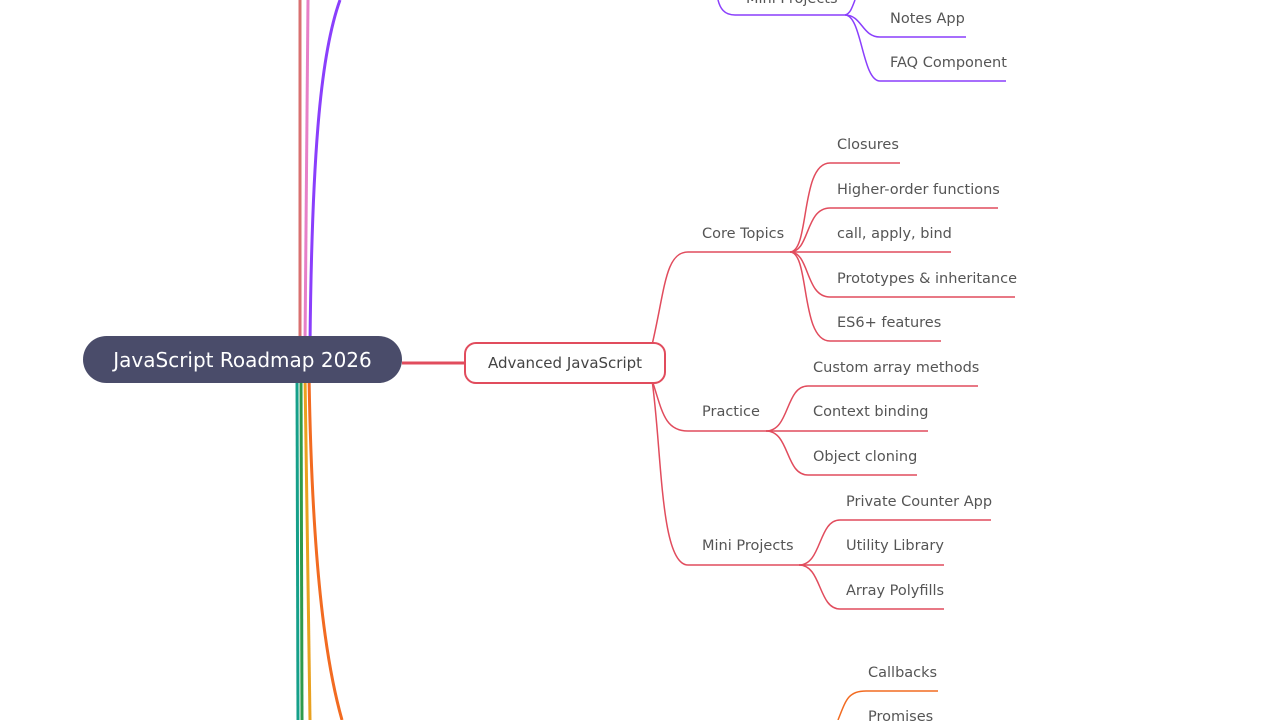 The width and height of the screenshot is (1280, 726). What do you see at coordinates (887, 705) in the screenshot?
I see `bottom-branch-connectors` at bounding box center [887, 705].